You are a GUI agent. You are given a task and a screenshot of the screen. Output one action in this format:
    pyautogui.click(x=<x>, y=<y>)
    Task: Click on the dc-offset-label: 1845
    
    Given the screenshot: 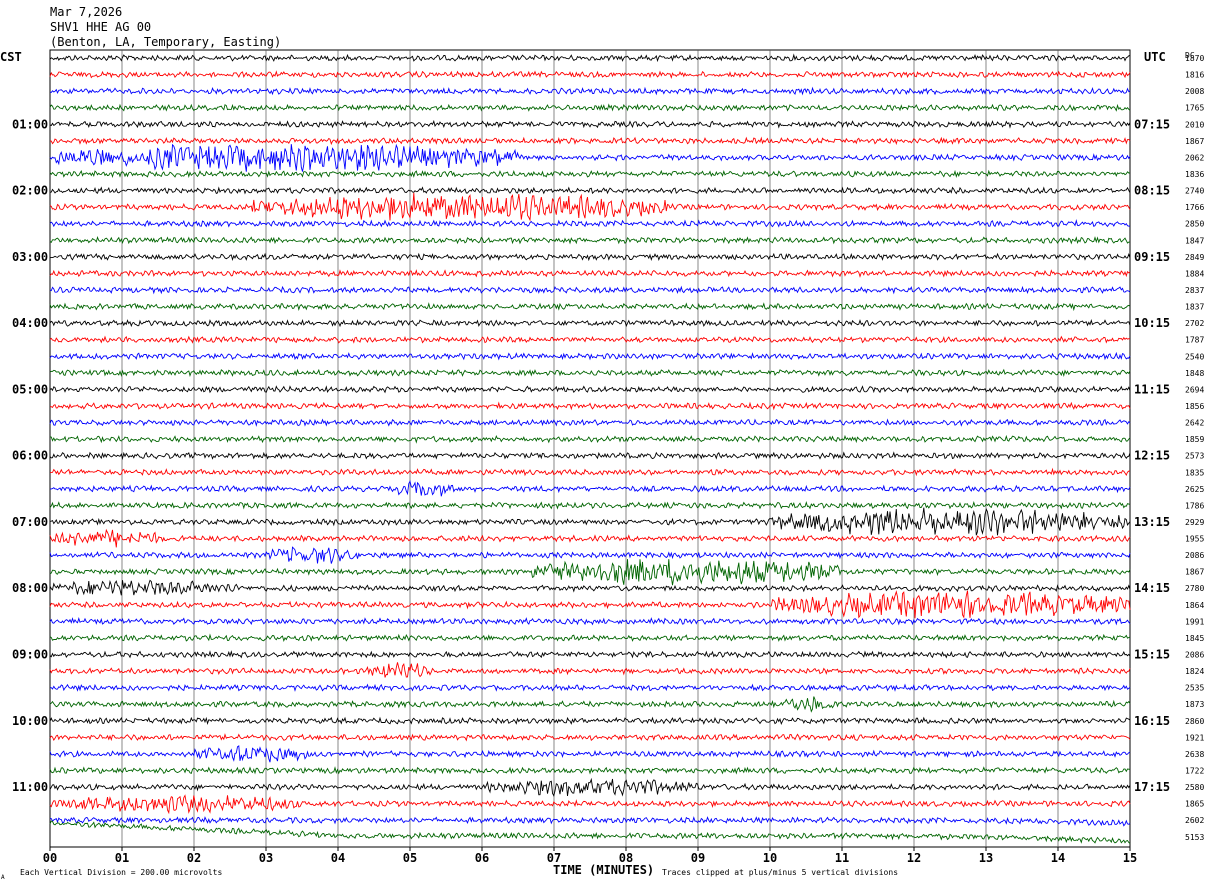 What is the action you would take?
    pyautogui.click(x=1194, y=638)
    